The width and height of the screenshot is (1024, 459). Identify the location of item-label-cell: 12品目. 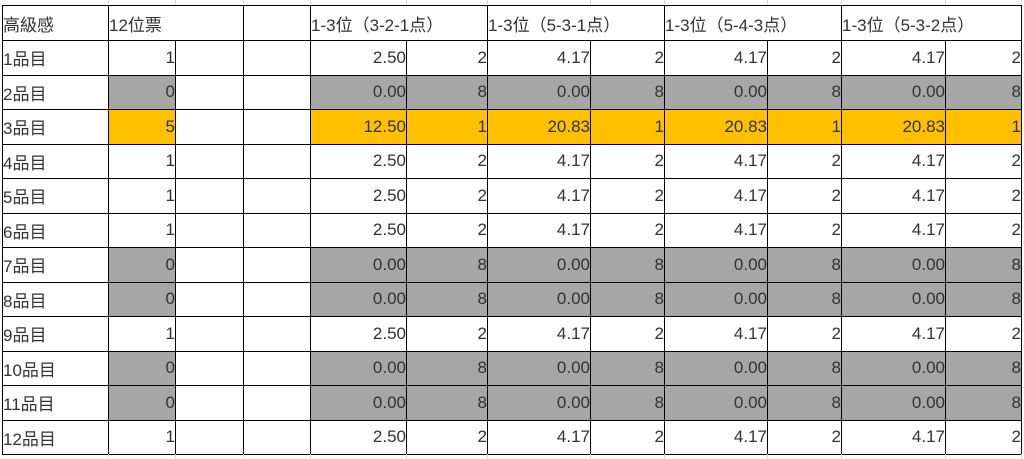
(55, 437).